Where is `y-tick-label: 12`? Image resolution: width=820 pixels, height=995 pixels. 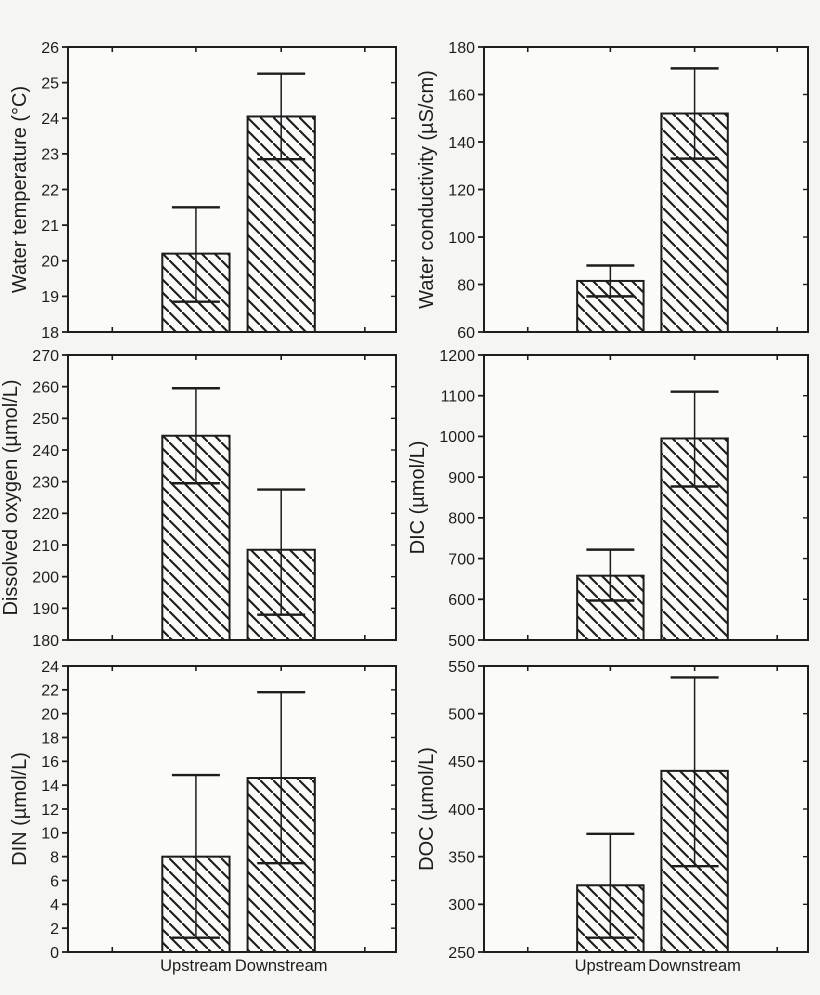
y-tick-label: 12 is located at coordinates (50, 810).